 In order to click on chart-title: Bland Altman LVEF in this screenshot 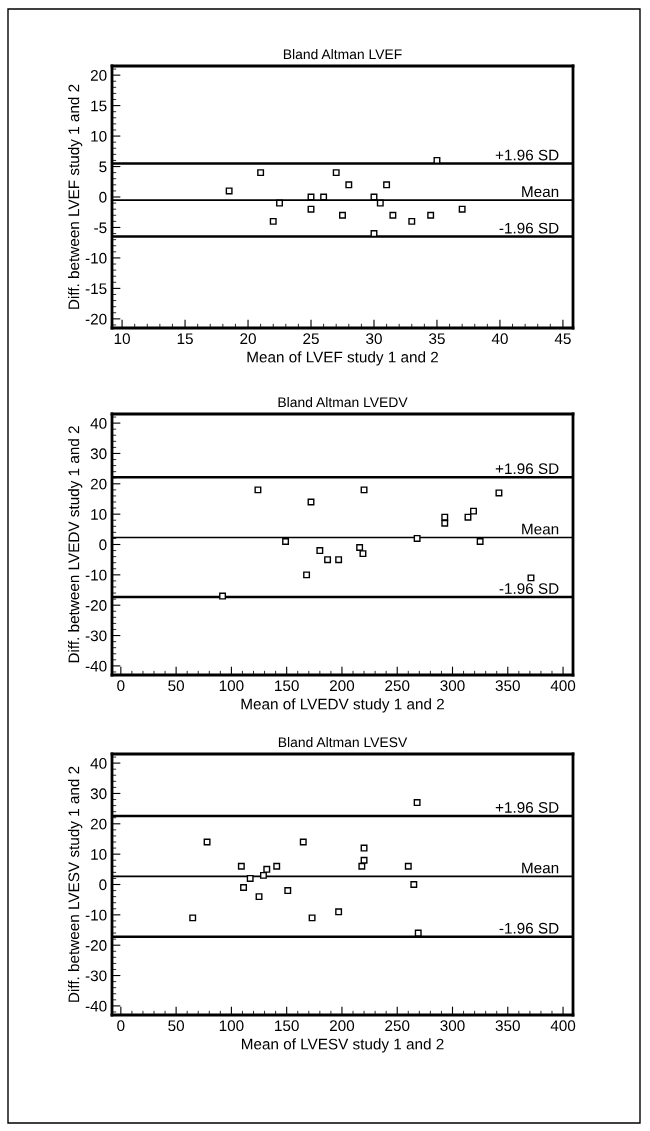, I will do `click(342, 54)`.